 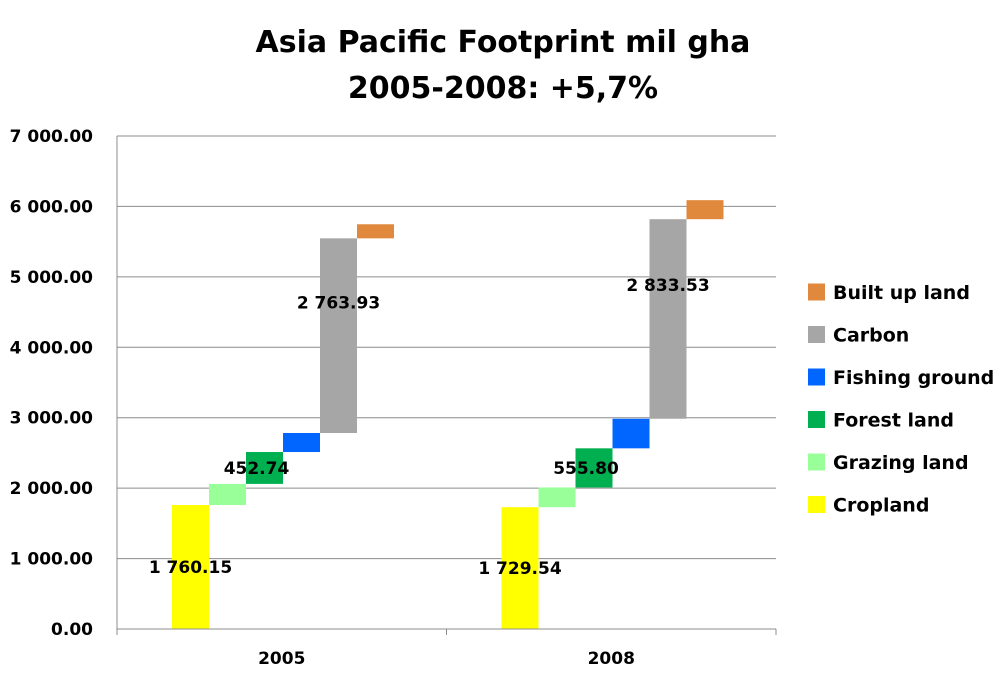 What do you see at coordinates (881, 506) in the screenshot?
I see `legend-label-cropland: Cropland` at bounding box center [881, 506].